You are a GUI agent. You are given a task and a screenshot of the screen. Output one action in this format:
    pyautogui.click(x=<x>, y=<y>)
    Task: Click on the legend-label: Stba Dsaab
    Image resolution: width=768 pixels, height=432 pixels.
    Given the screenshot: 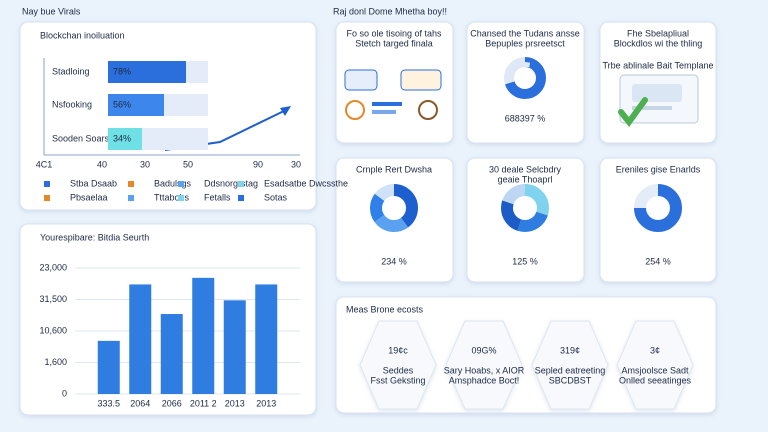 What is the action you would take?
    pyautogui.click(x=93, y=183)
    